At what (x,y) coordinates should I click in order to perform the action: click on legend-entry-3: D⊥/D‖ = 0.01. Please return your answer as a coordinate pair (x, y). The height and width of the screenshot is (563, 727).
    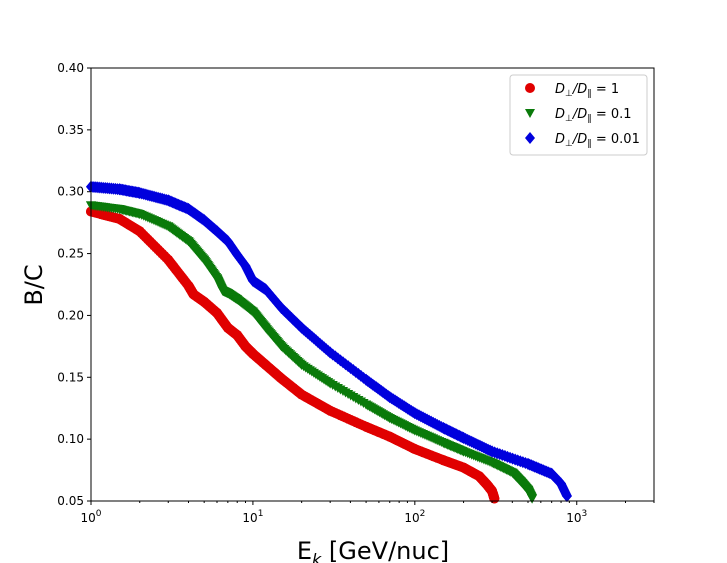
    Looking at the image, I should click on (582, 140).